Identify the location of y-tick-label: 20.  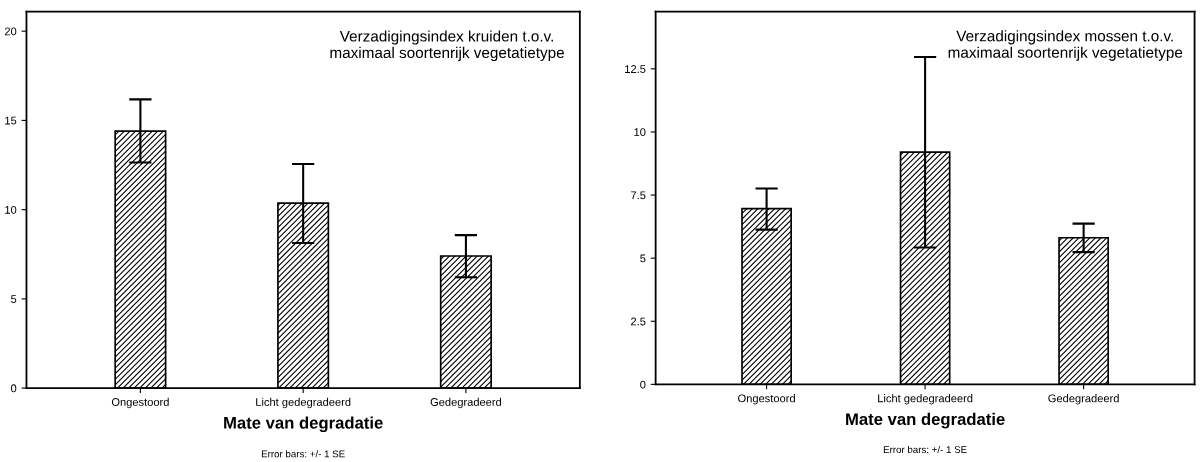
(10, 31).